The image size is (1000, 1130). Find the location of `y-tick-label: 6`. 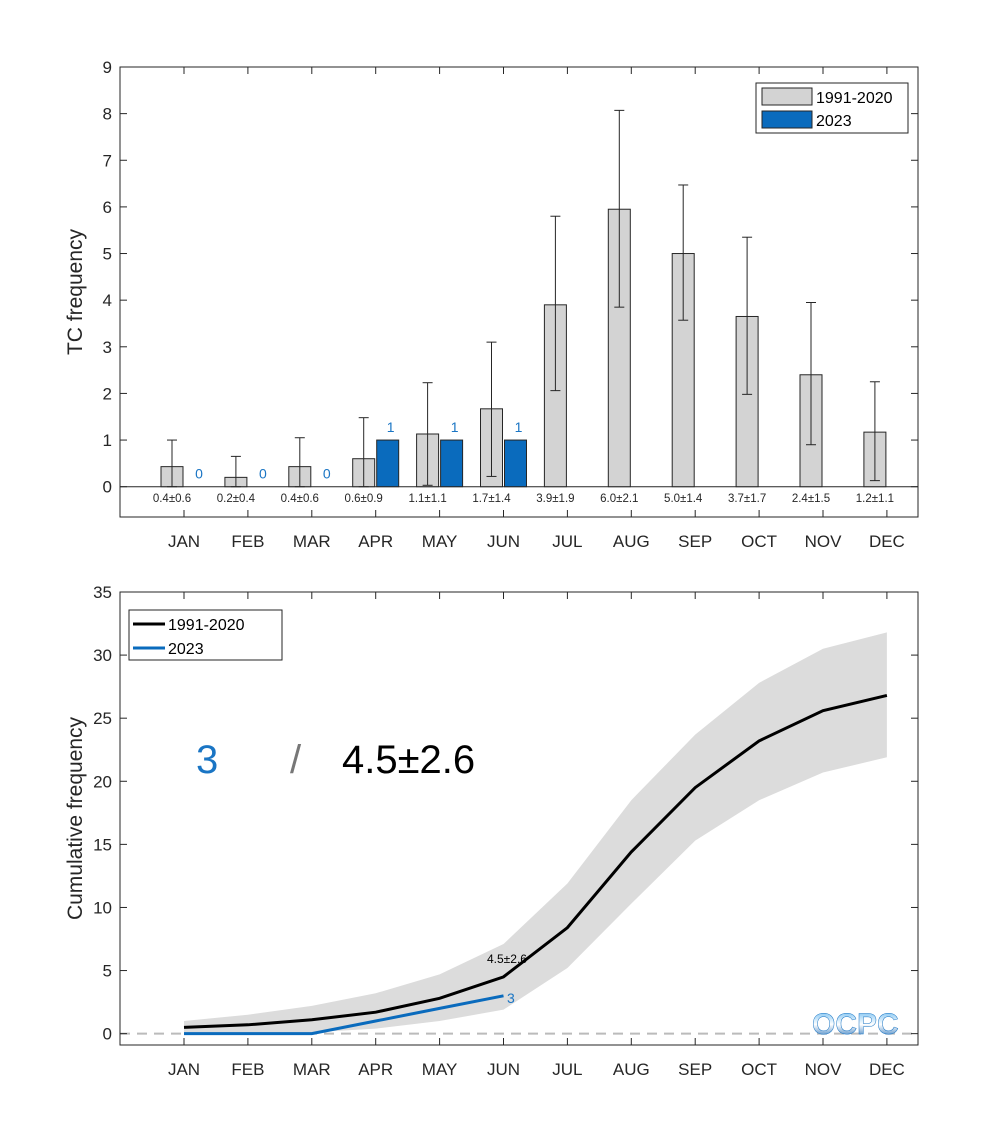

y-tick-label: 6 is located at coordinates (107, 207).